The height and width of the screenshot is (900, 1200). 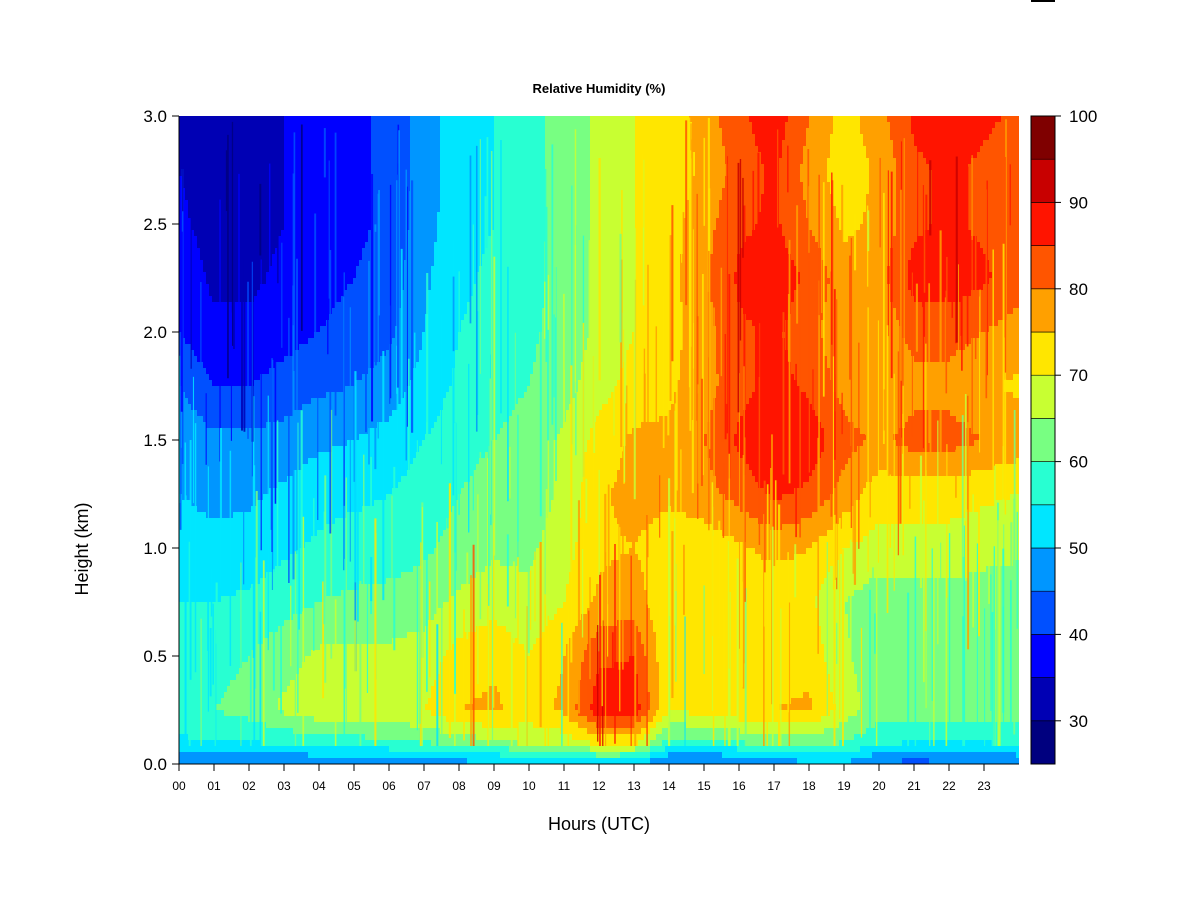 What do you see at coordinates (1043, 742) in the screenshot?
I see `colorbar-swatch` at bounding box center [1043, 742].